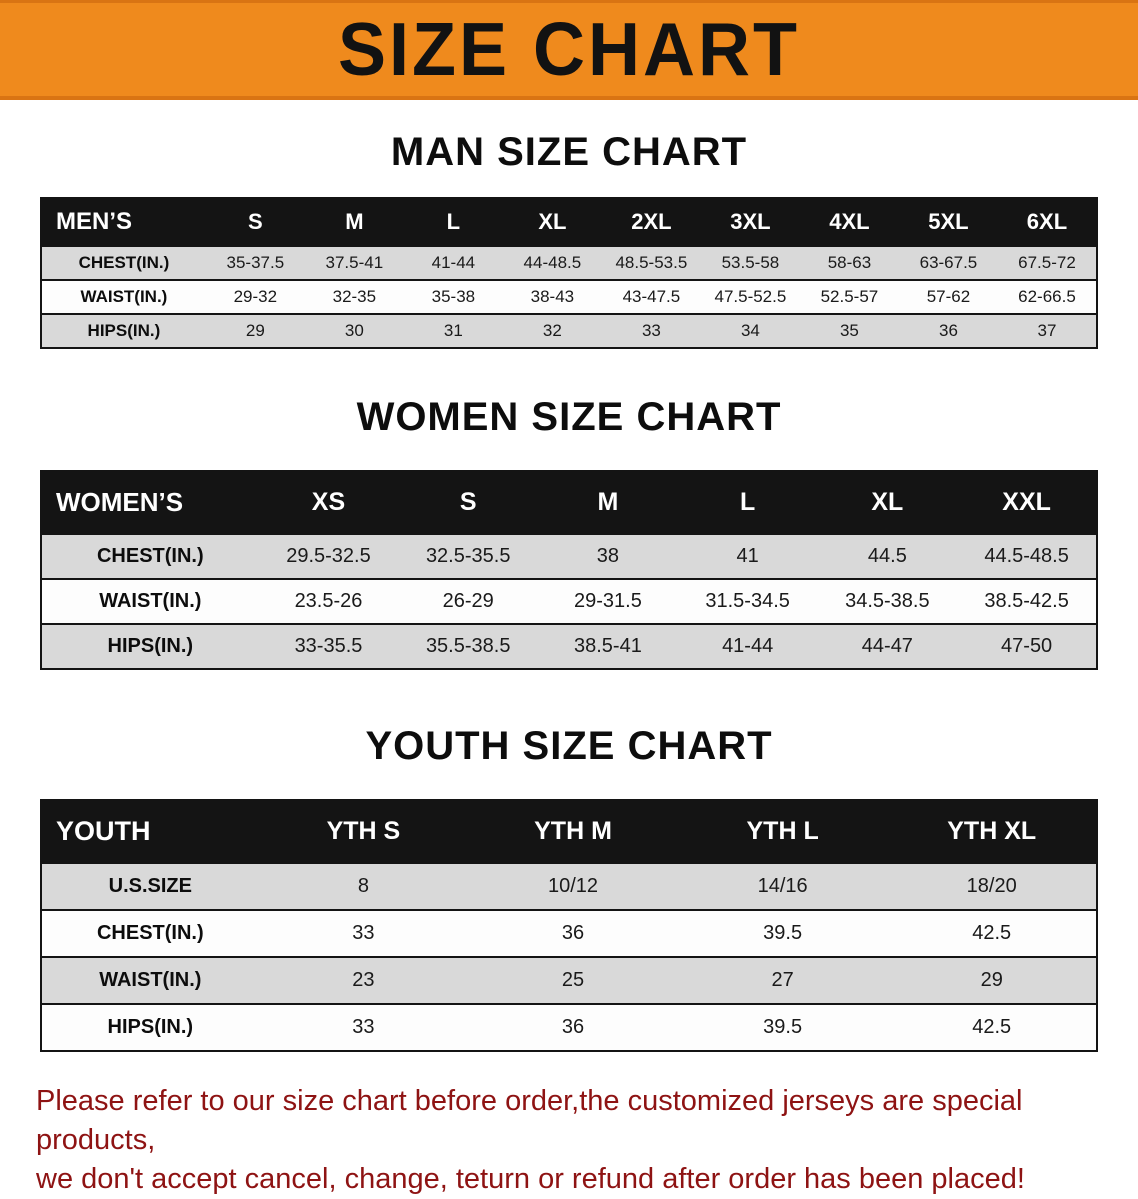  I want to click on table-row: HIPS(IN.) 29 30 31 32 33 34 35 36 37, so click(569, 330).